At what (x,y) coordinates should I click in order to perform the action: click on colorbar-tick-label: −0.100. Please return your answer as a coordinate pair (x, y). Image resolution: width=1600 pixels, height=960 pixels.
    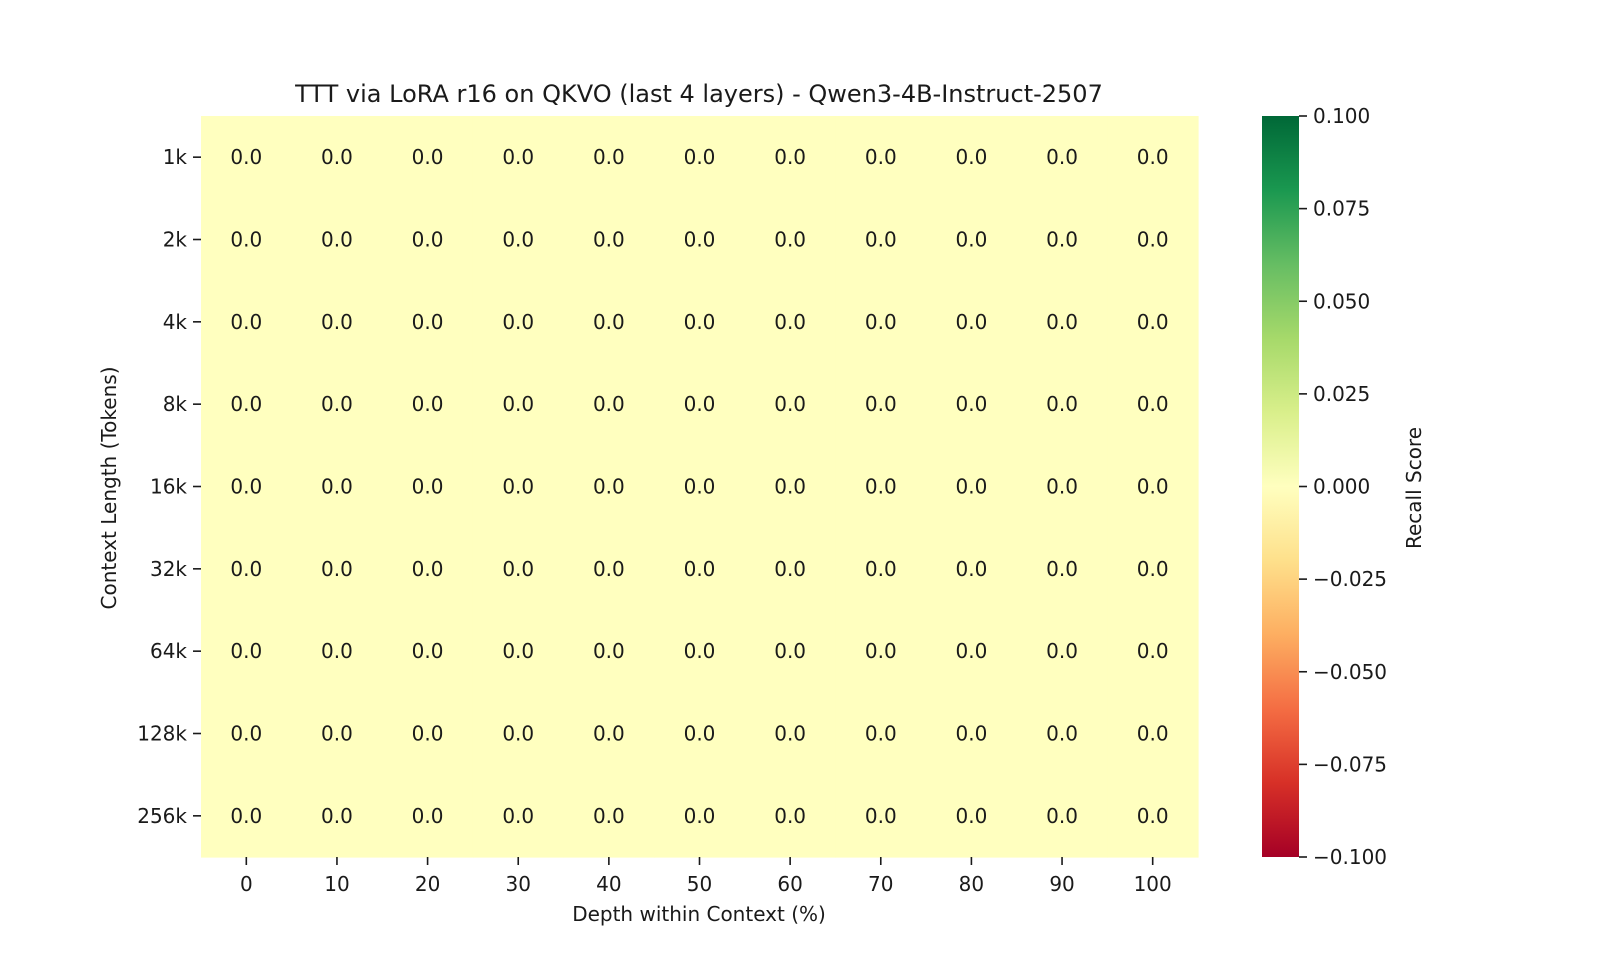
    Looking at the image, I should click on (1350, 857).